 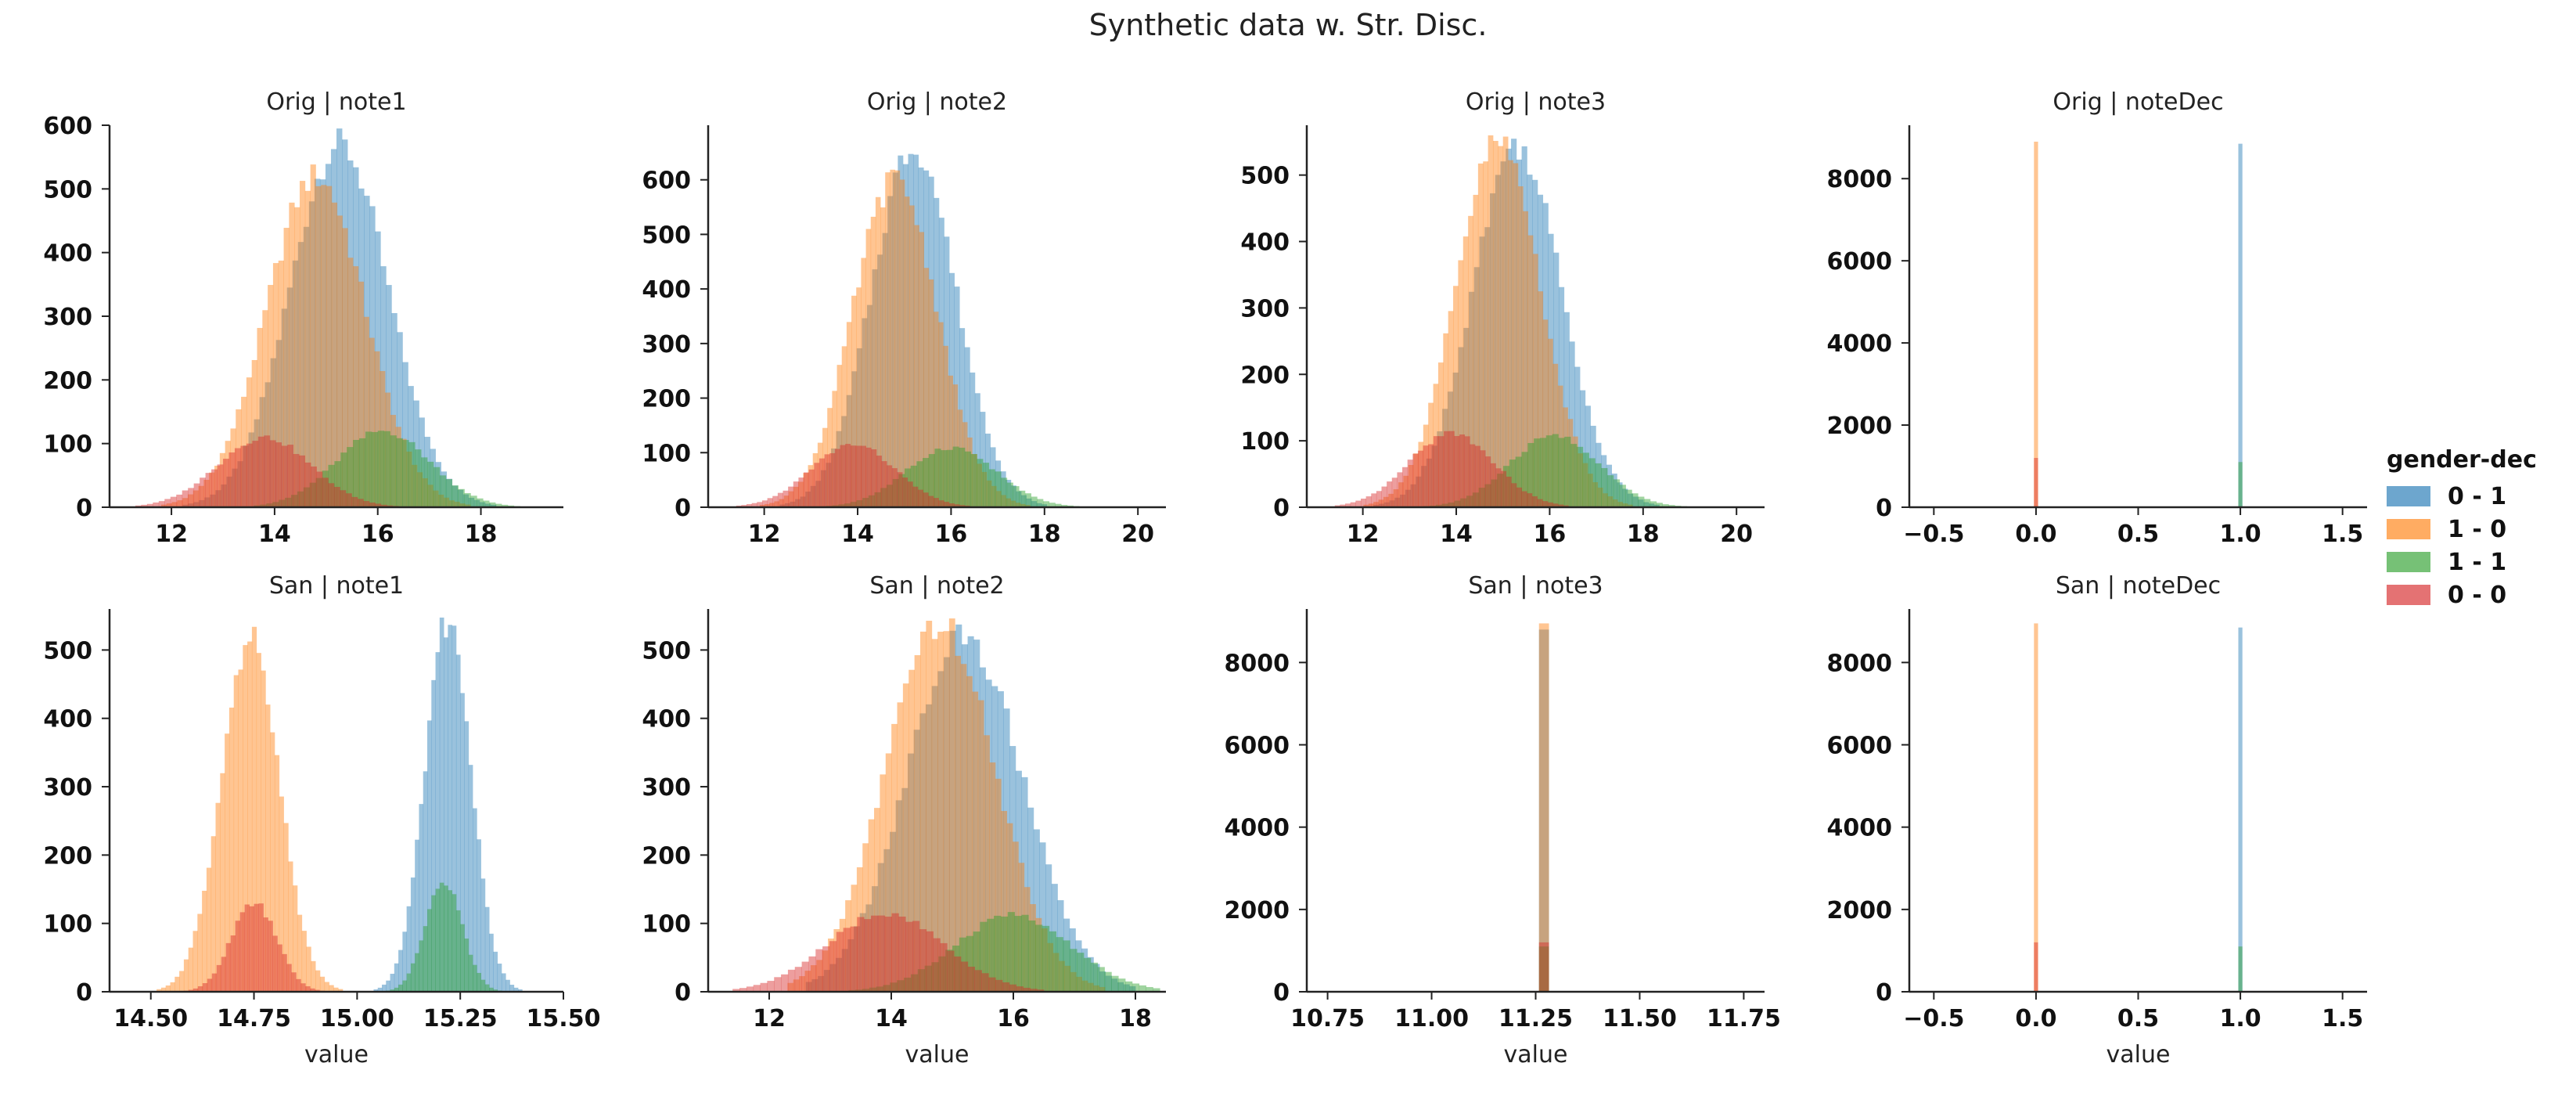 I want to click on y-tick-label: 8000, so click(x=1258, y=663).